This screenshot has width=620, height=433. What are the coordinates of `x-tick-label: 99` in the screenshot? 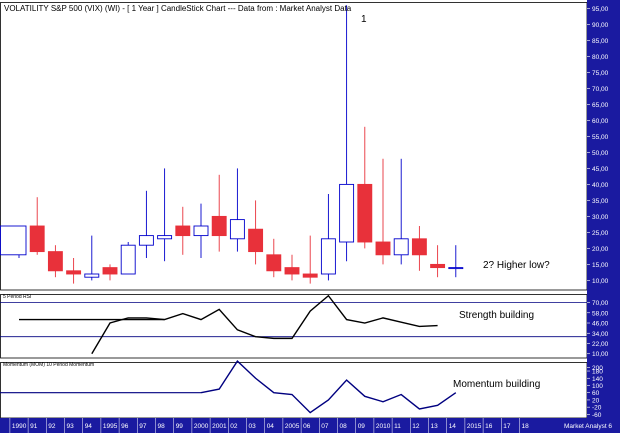 It's located at (180, 426).